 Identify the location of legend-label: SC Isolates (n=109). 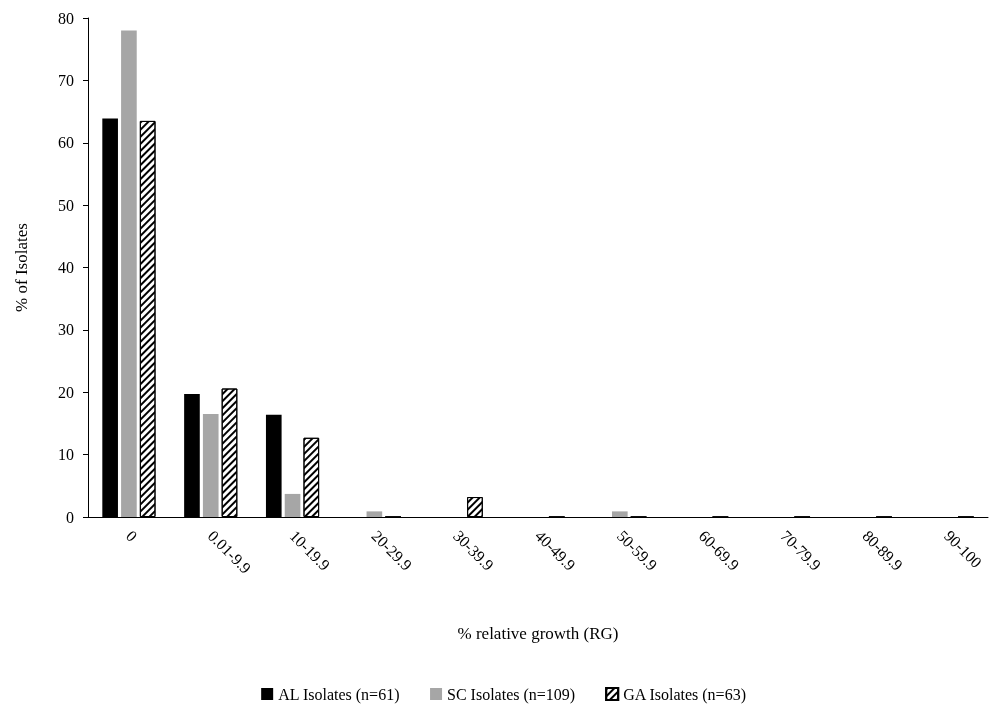
(511, 694).